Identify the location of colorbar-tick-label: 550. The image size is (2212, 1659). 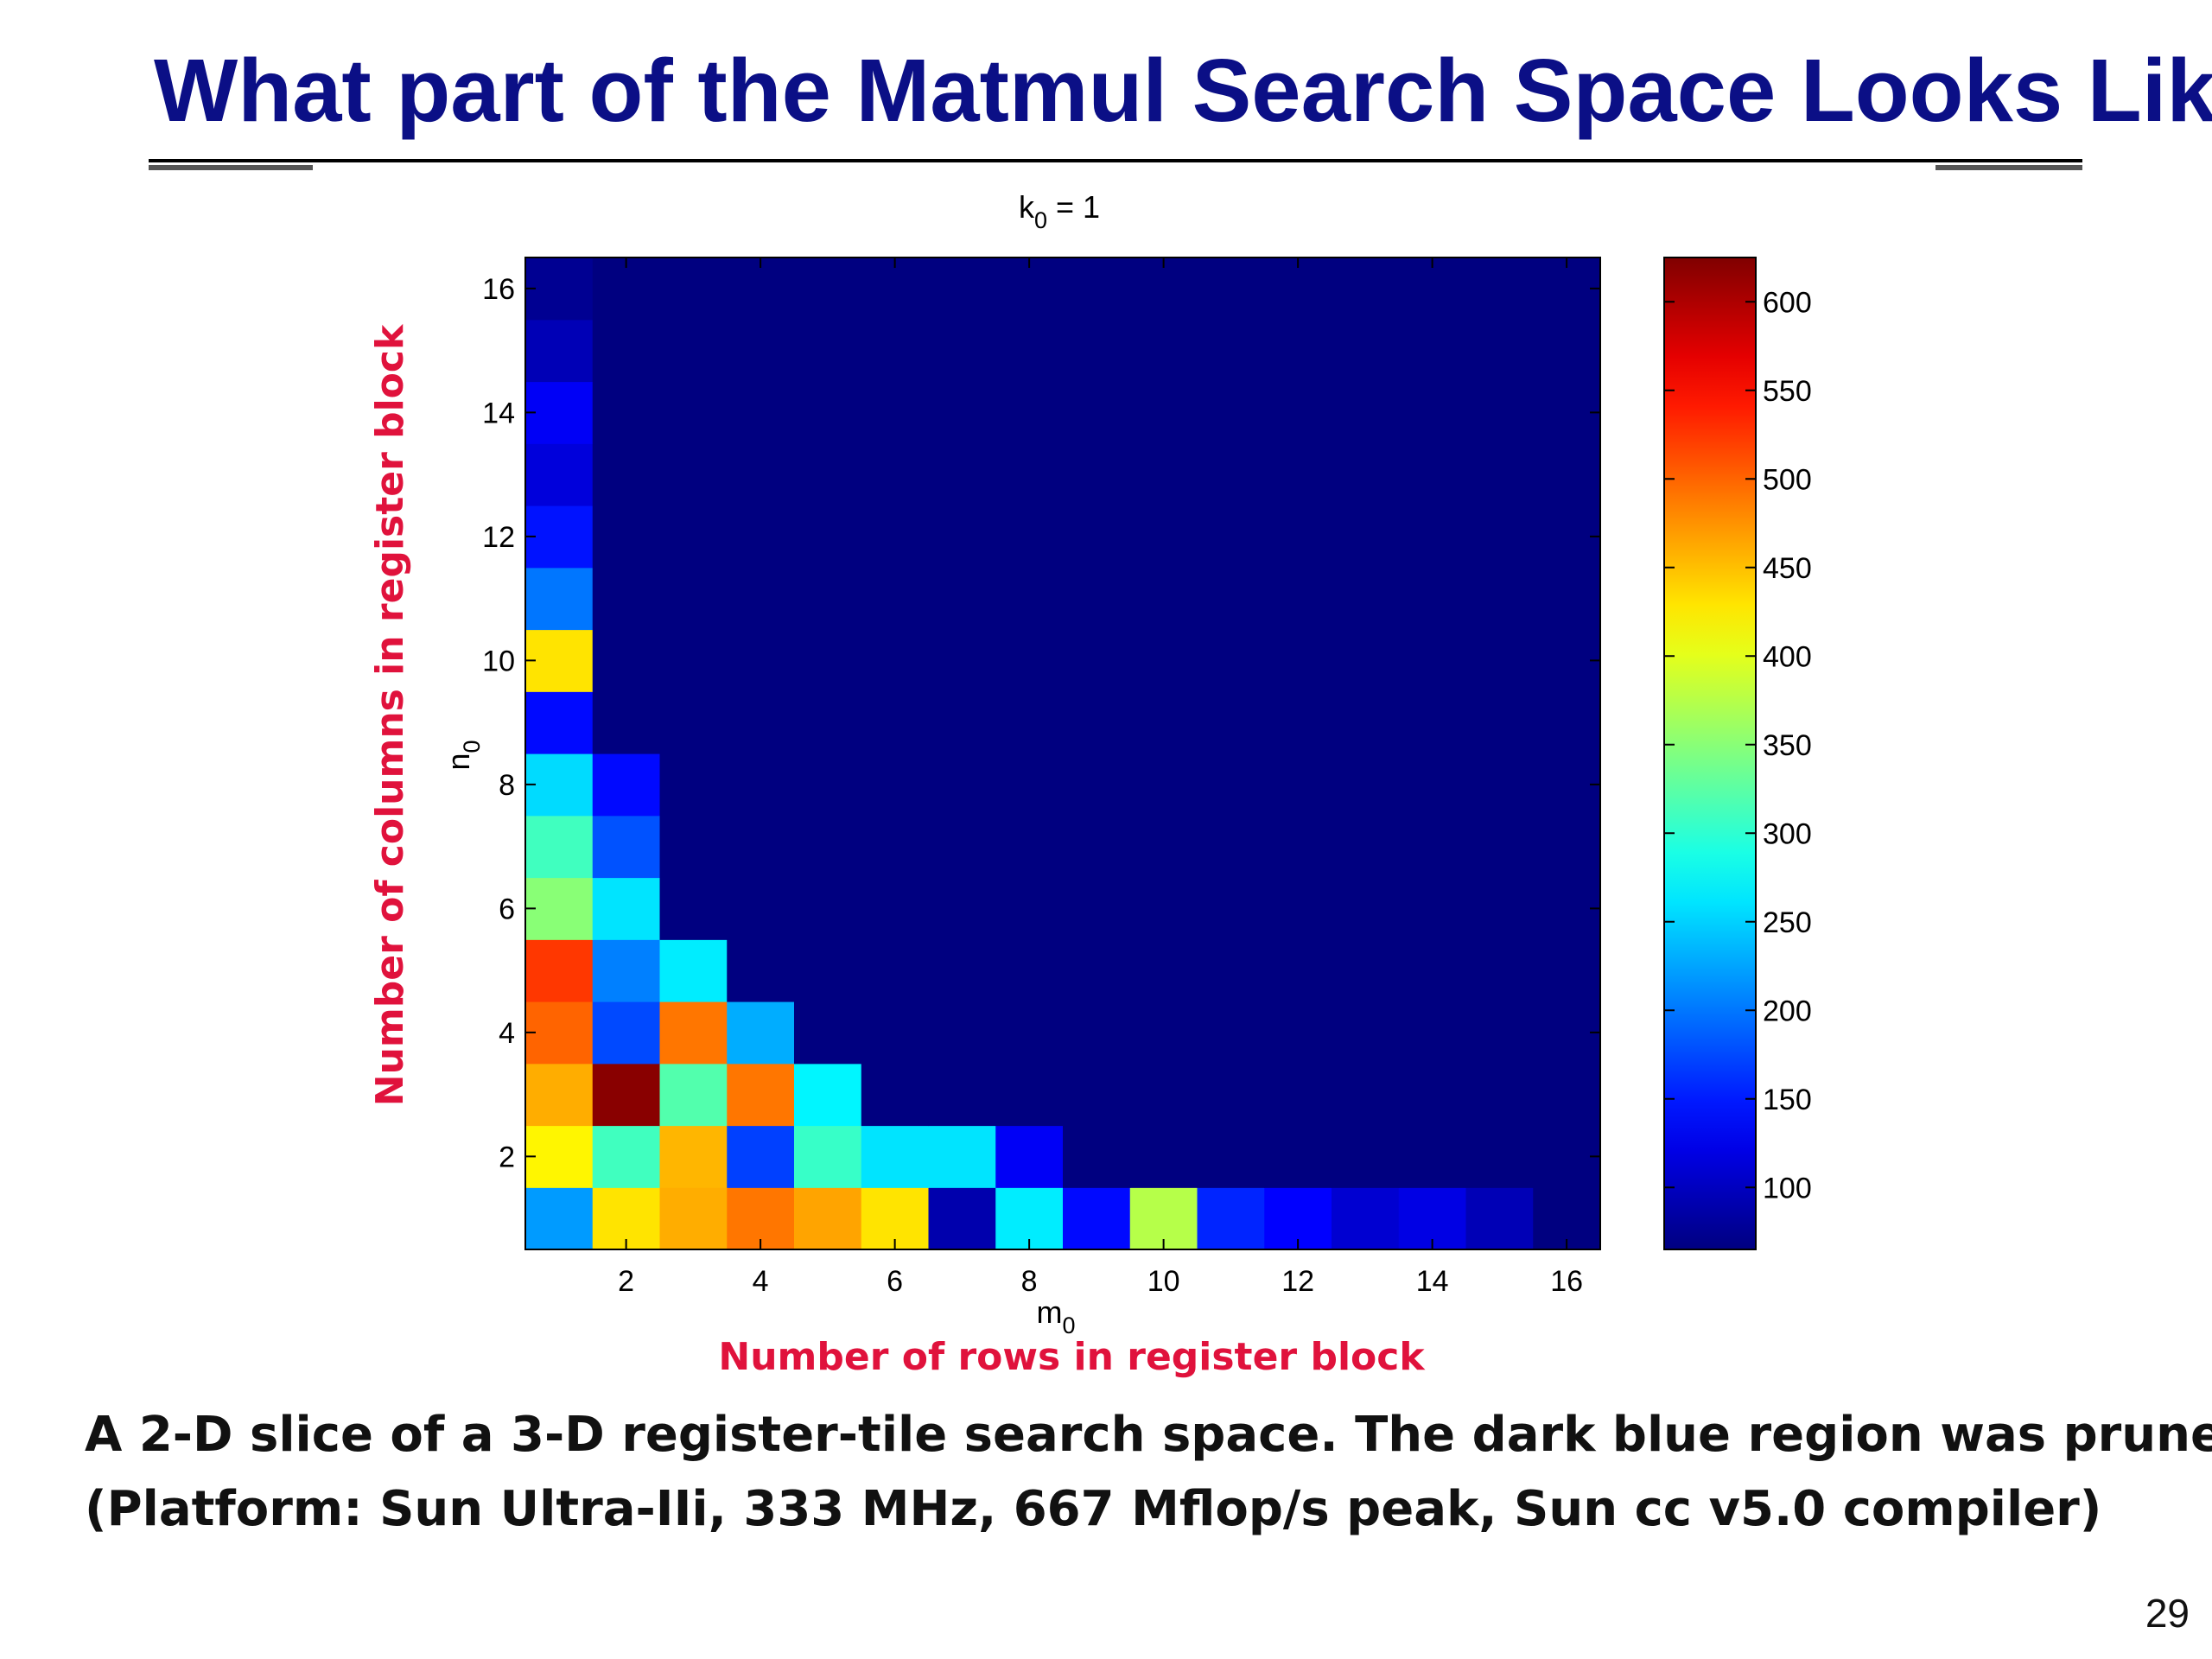
(1787, 391).